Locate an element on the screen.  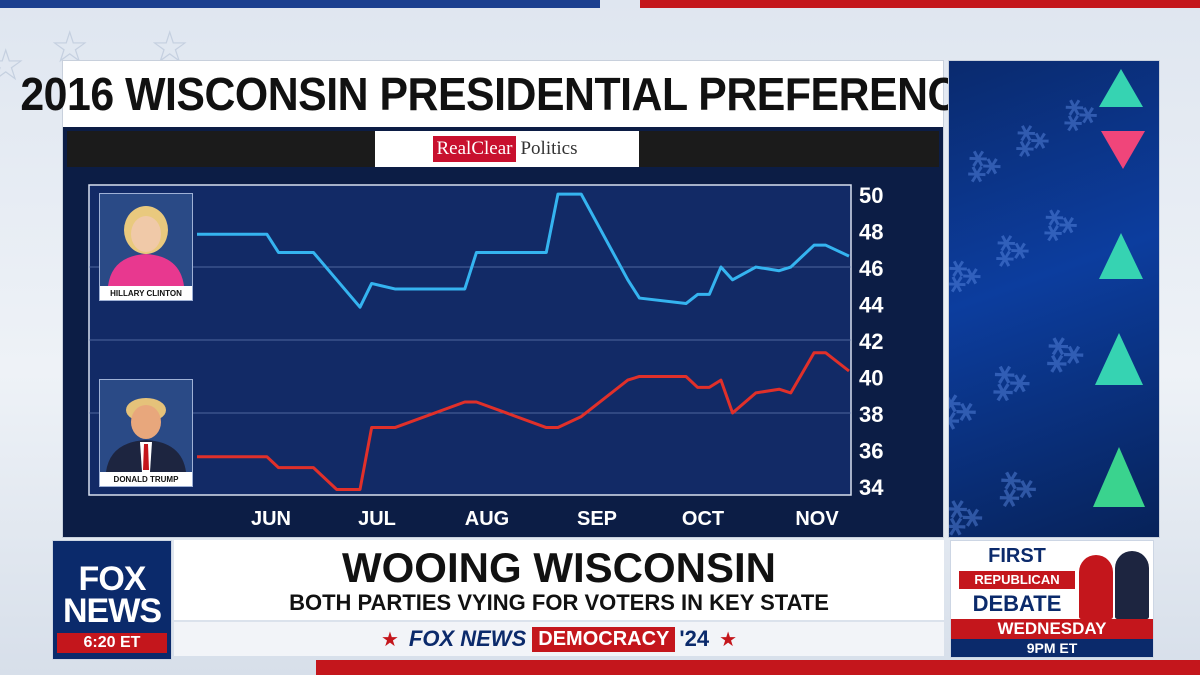
candidate-portrait-bottom is located at coordinates (146, 426).